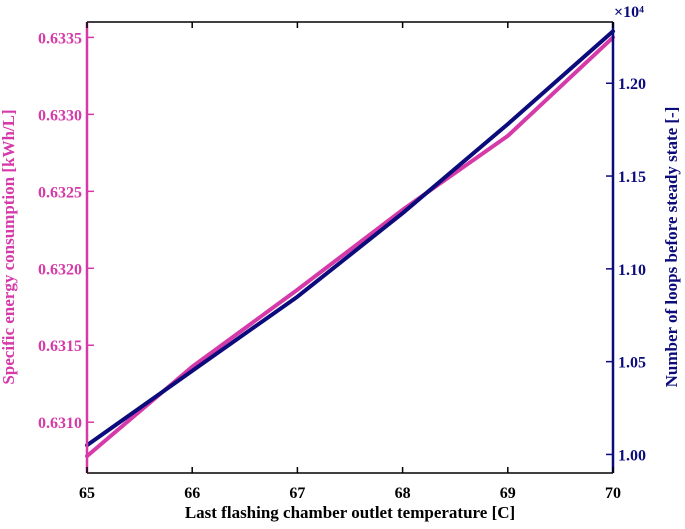 This screenshot has width=685, height=529. I want to click on left-y-tick-label: 0.6320, so click(60, 269).